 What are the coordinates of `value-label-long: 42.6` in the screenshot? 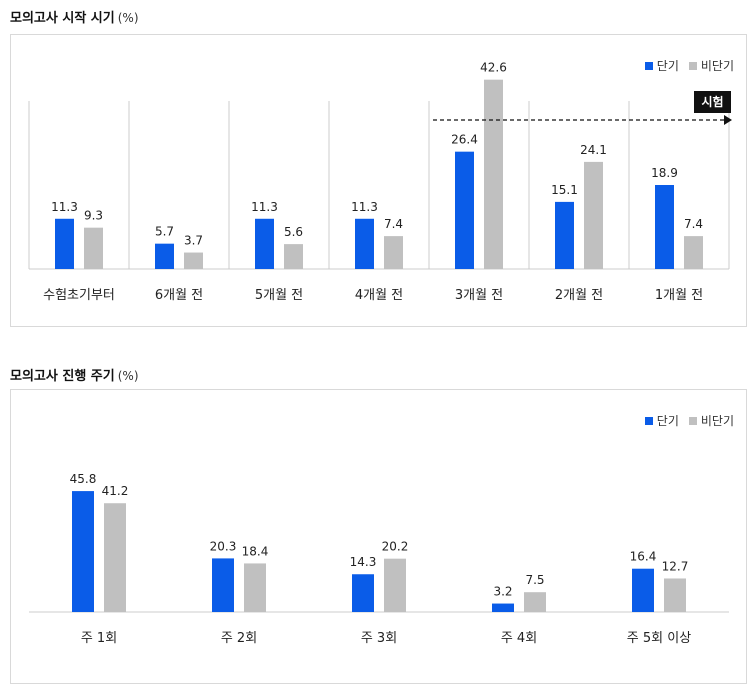 It's located at (493, 68).